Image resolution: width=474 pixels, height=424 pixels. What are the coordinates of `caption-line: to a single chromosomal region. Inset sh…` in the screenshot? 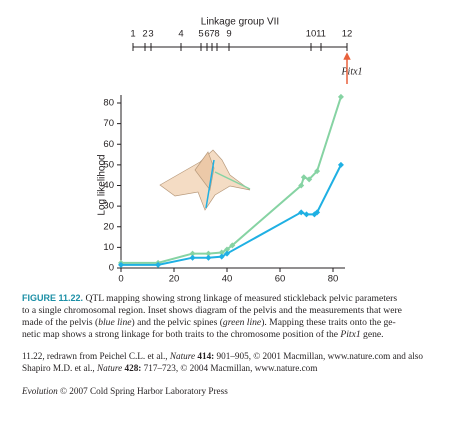 It's located at (212, 310).